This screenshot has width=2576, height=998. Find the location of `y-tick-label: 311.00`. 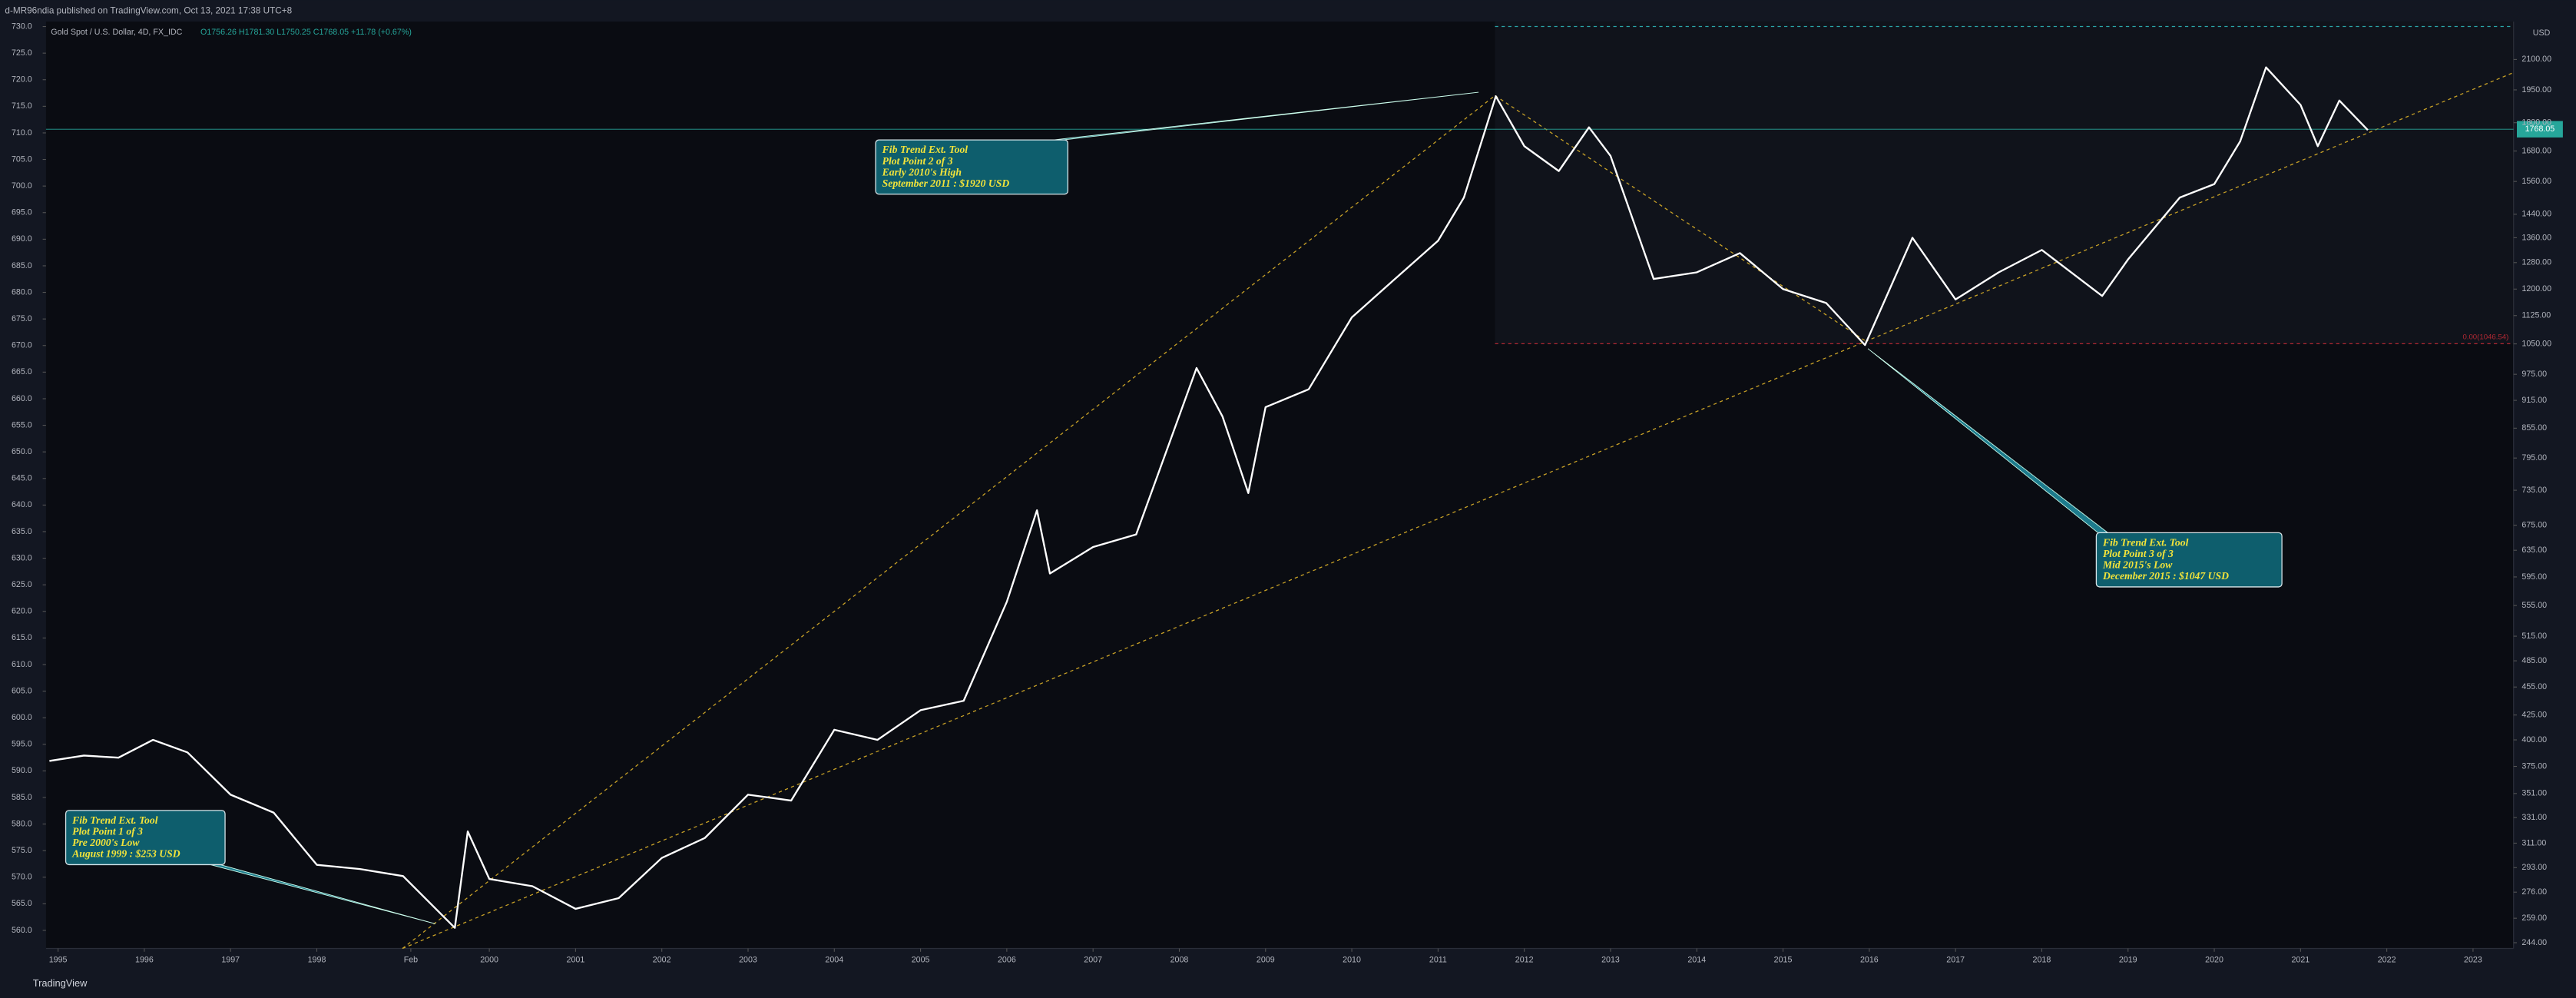

y-tick-label: 311.00 is located at coordinates (2533, 842).